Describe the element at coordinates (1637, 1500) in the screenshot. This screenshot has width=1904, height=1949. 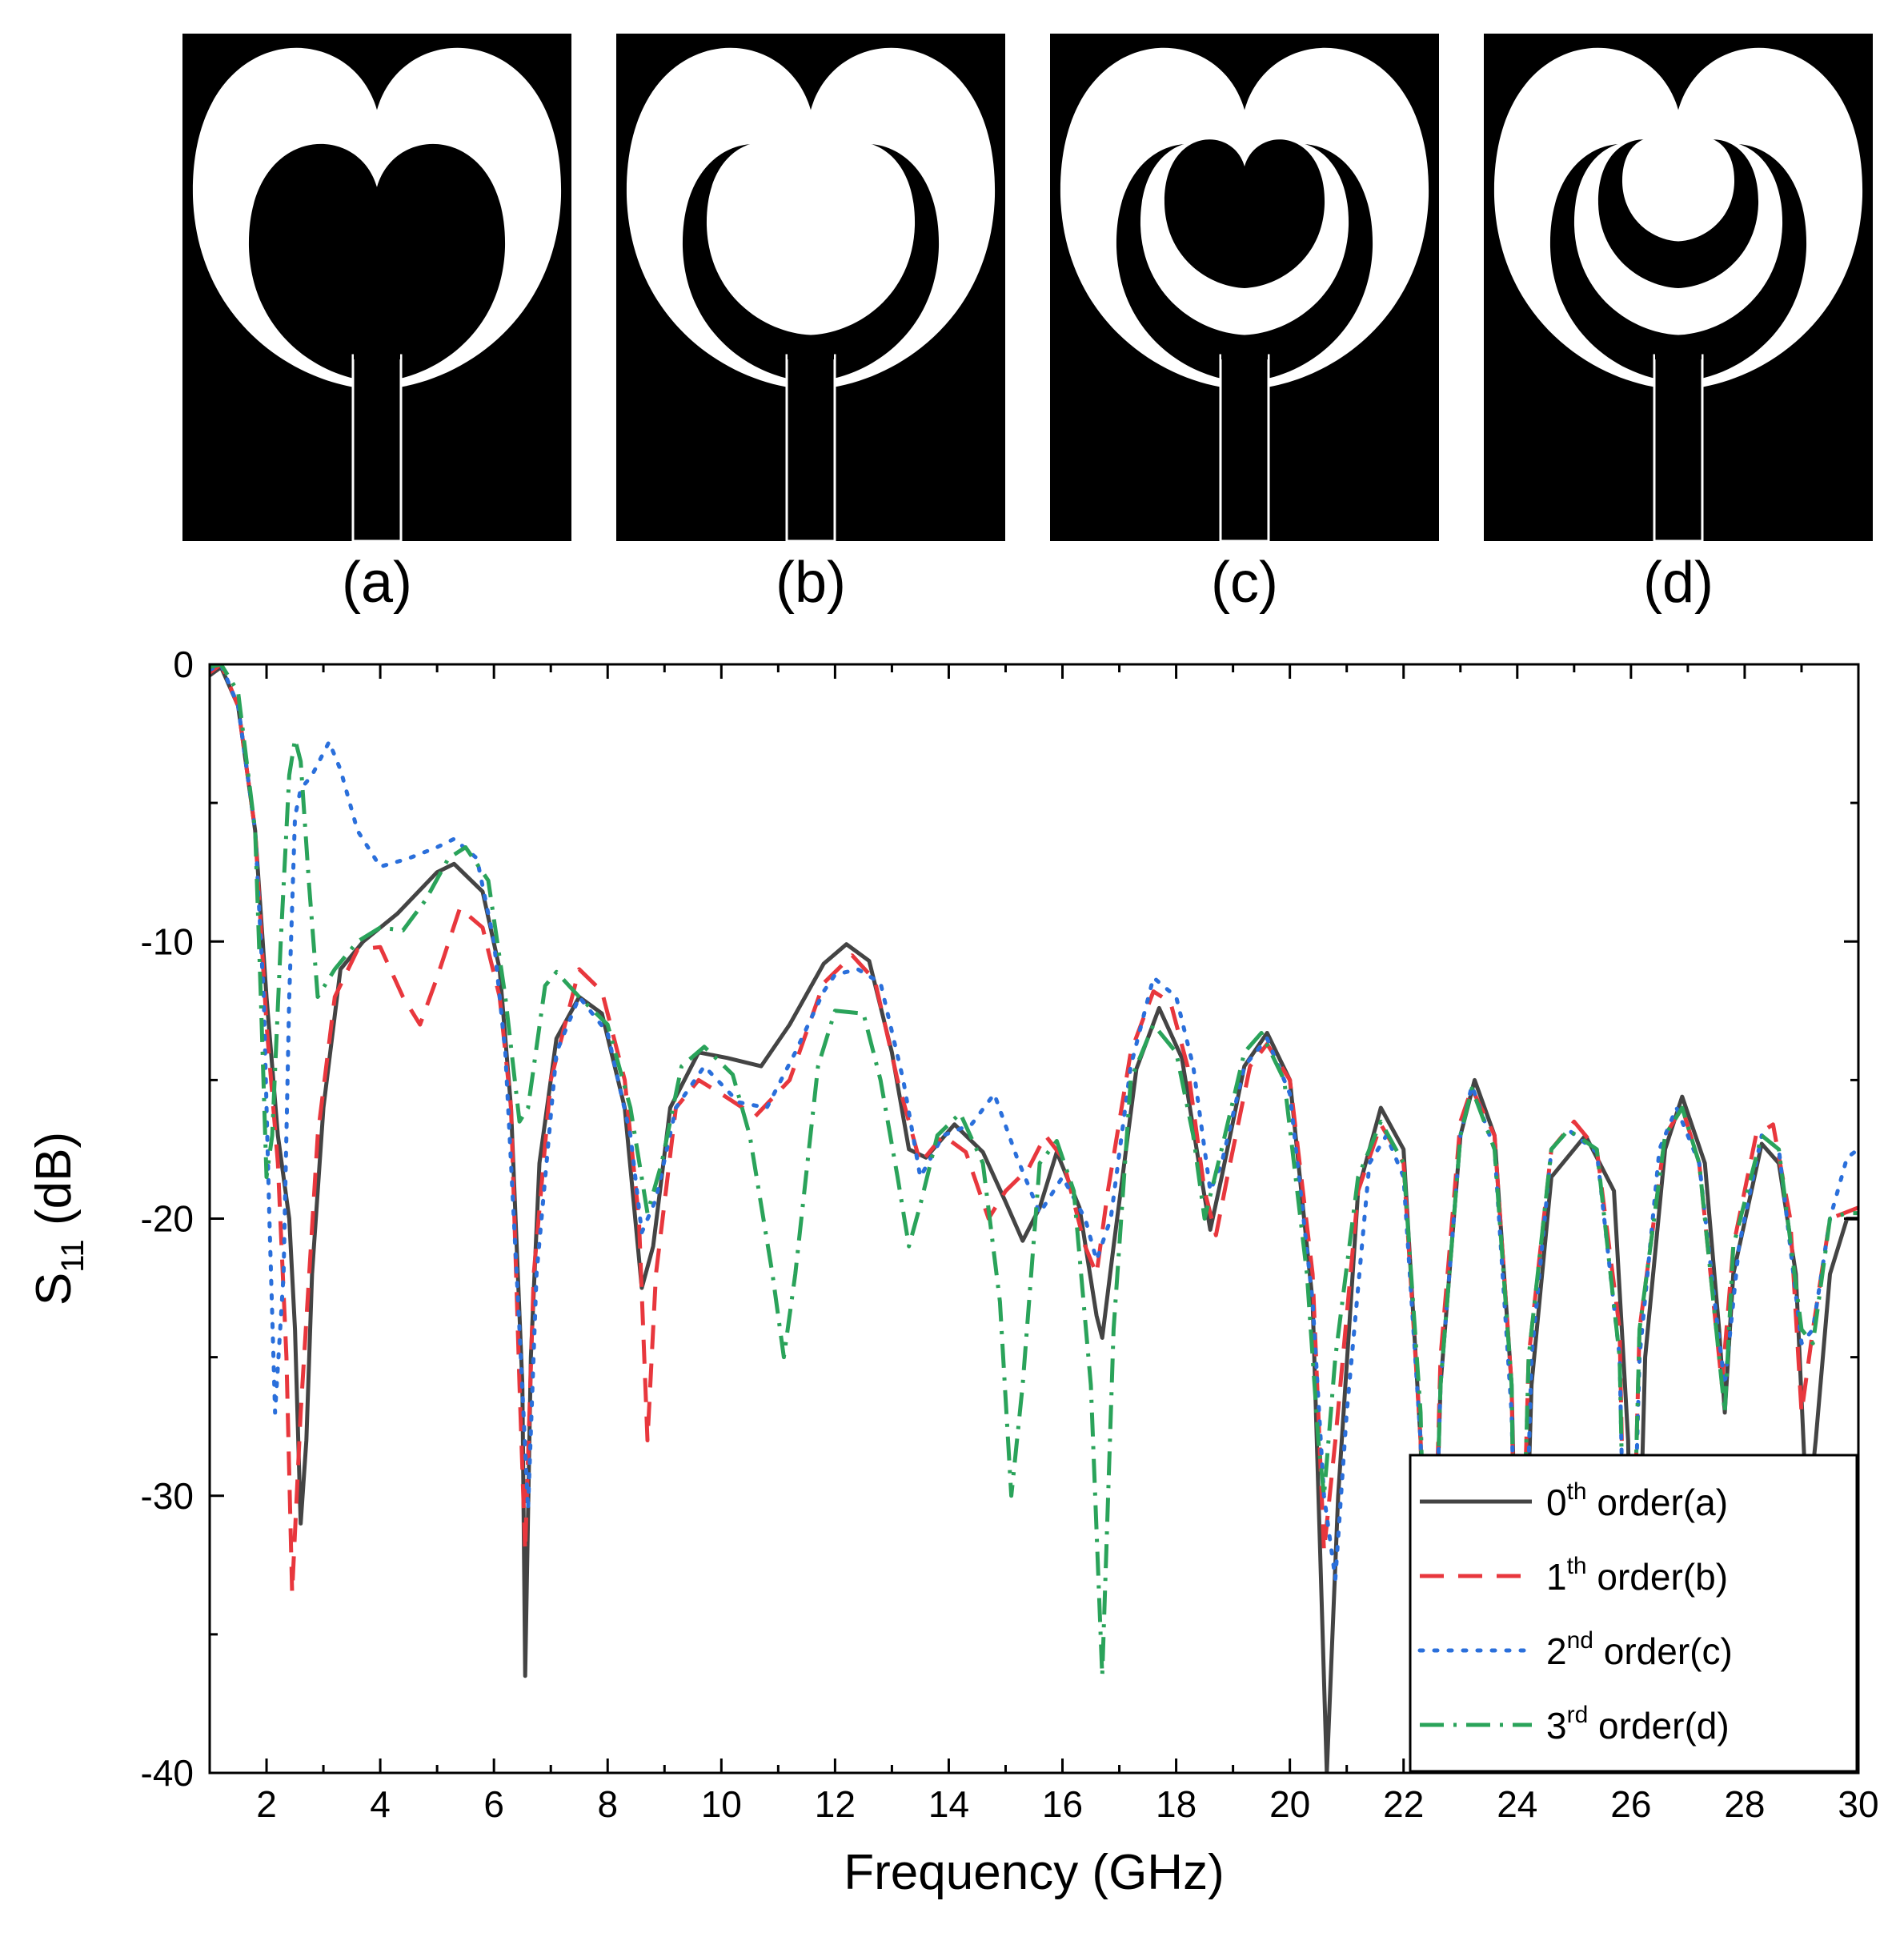
I see `legend-label-0: 0th order(a)` at that location.